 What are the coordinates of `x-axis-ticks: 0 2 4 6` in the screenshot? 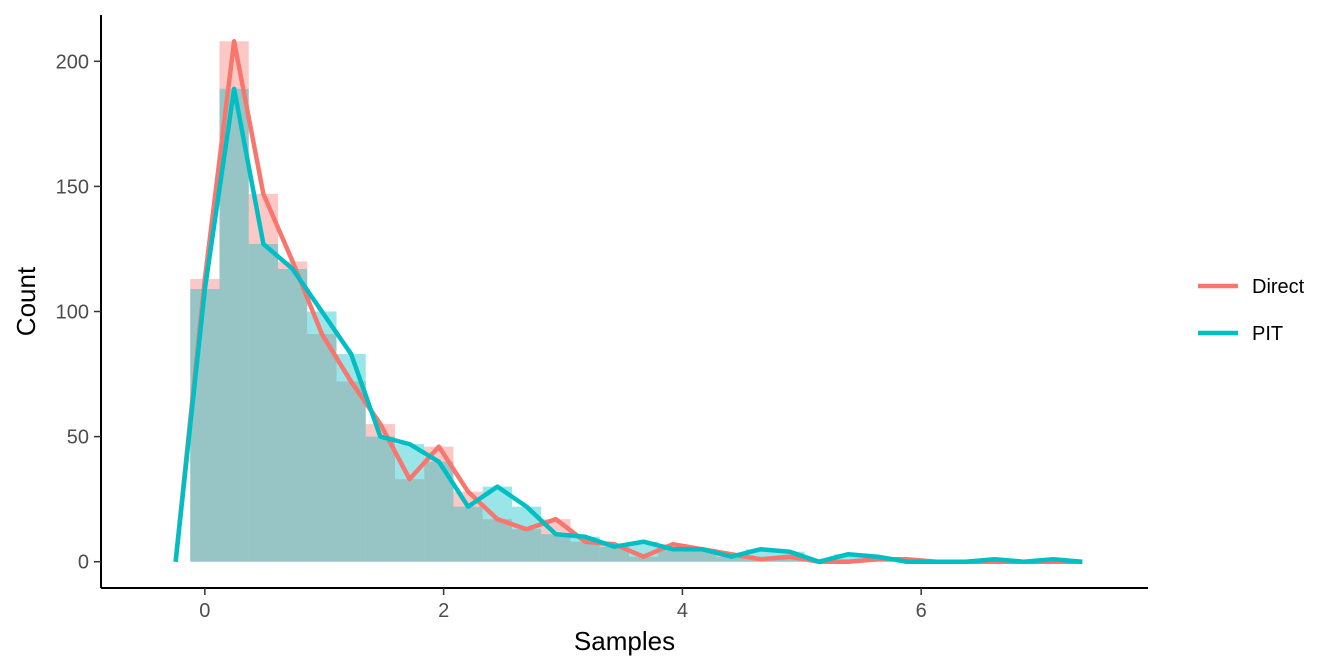 It's located at (563, 605).